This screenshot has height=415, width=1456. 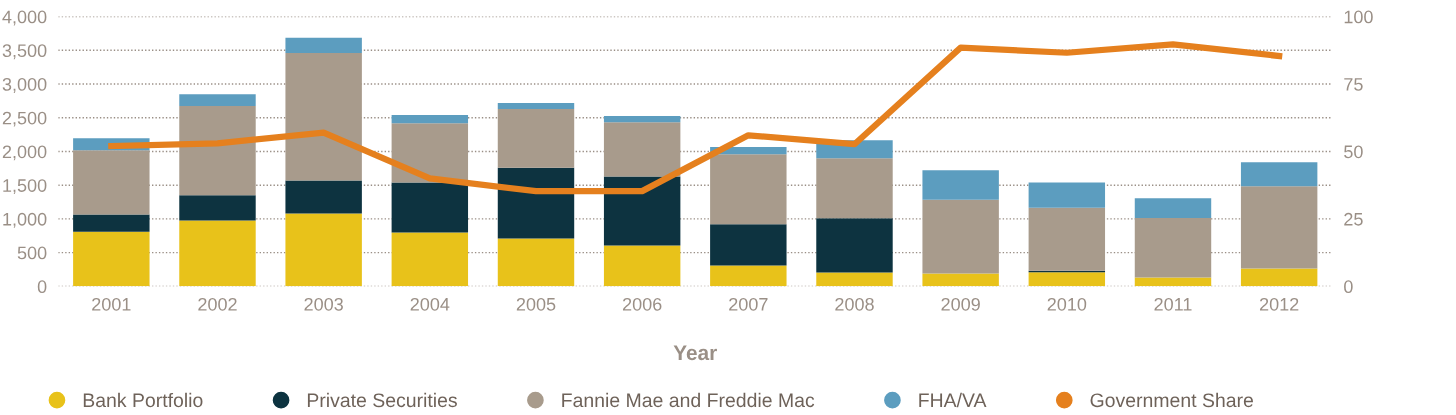 I want to click on y2-tick-label: 0, so click(x=1348, y=287).